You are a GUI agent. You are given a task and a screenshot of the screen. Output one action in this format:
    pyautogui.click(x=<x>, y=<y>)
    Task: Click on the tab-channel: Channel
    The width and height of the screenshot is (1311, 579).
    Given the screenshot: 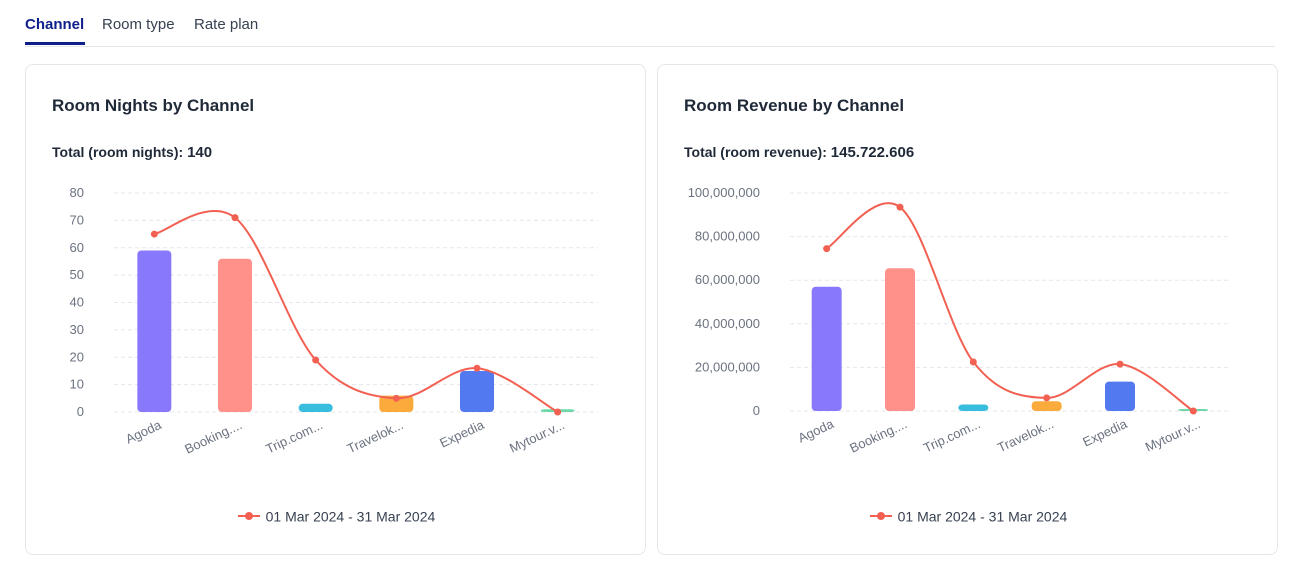 What is the action you would take?
    pyautogui.click(x=55, y=24)
    